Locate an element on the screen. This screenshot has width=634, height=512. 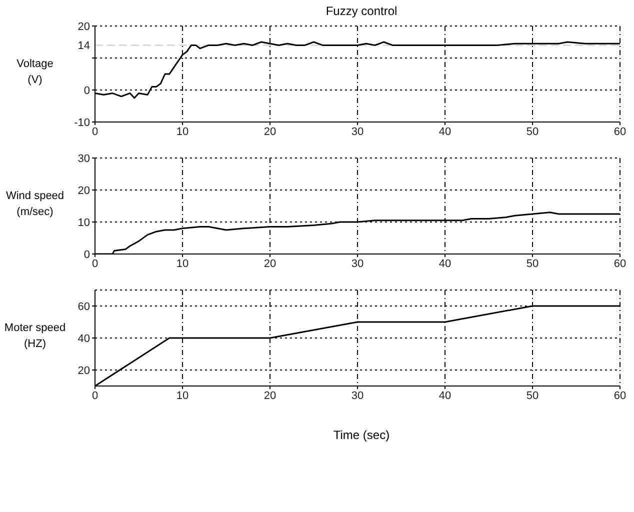
chart-title: Fuzzy control is located at coordinates (361, 11).